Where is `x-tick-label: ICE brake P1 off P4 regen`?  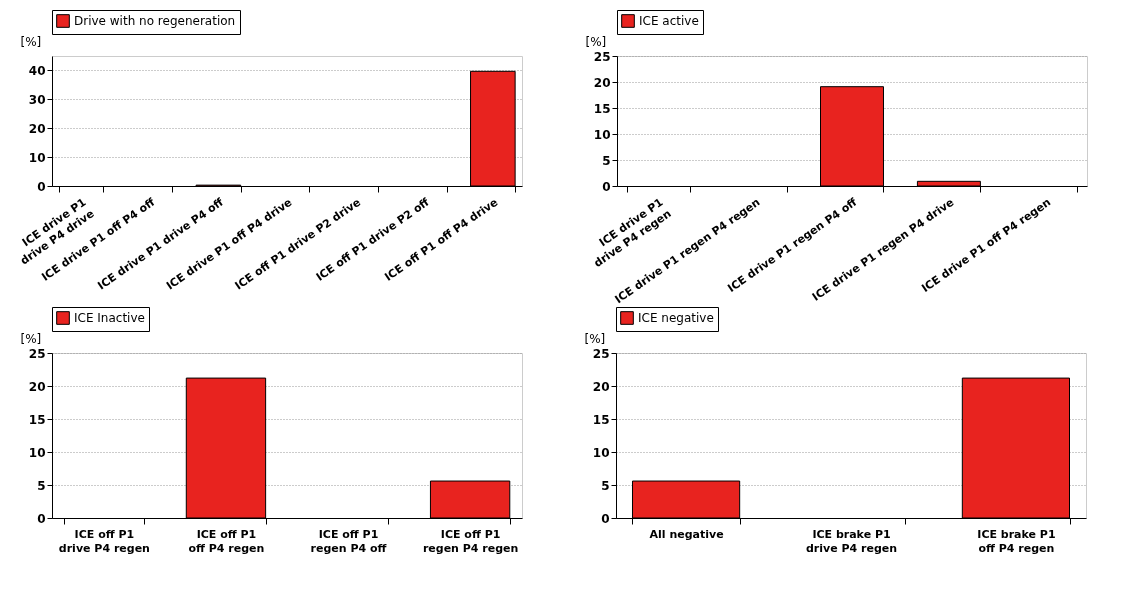 x-tick-label: ICE brake P1 off P4 regen is located at coordinates (1016, 541).